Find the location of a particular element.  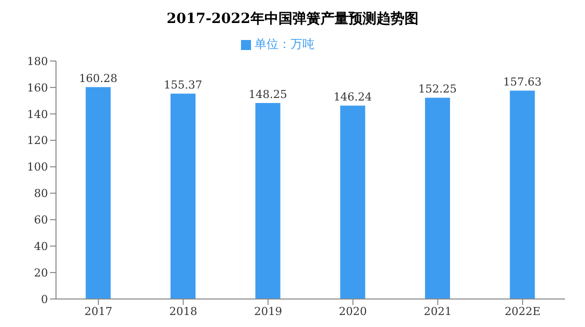

y-tick-label: 160 is located at coordinates (37, 87).